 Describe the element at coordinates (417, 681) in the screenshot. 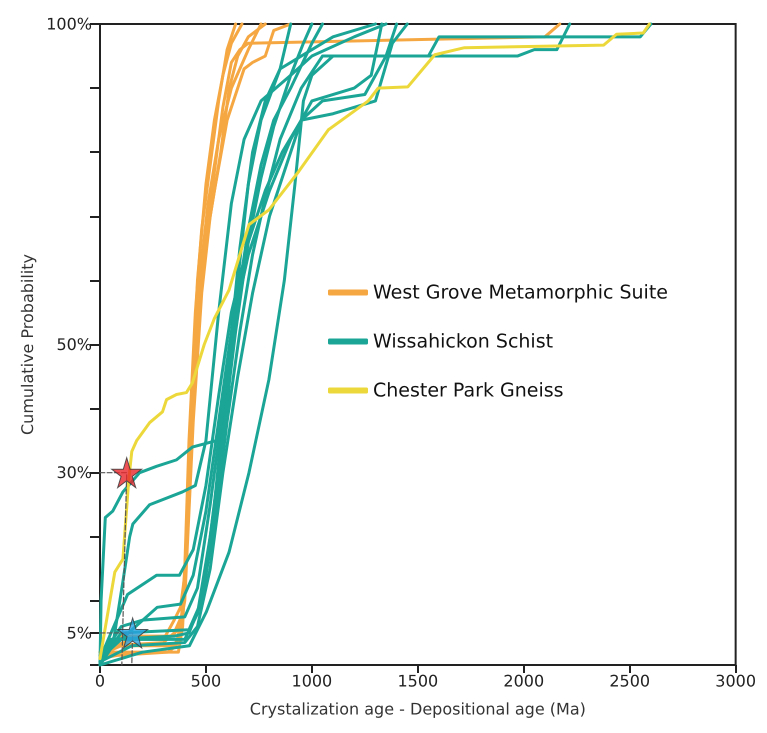

I see `x-tick-label: 1500` at that location.